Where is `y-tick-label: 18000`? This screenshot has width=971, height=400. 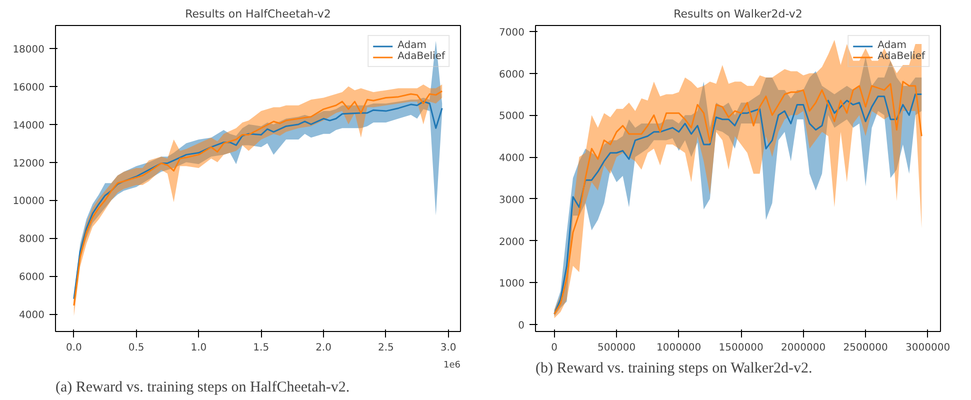
y-tick-label: 18000 is located at coordinates (28, 50).